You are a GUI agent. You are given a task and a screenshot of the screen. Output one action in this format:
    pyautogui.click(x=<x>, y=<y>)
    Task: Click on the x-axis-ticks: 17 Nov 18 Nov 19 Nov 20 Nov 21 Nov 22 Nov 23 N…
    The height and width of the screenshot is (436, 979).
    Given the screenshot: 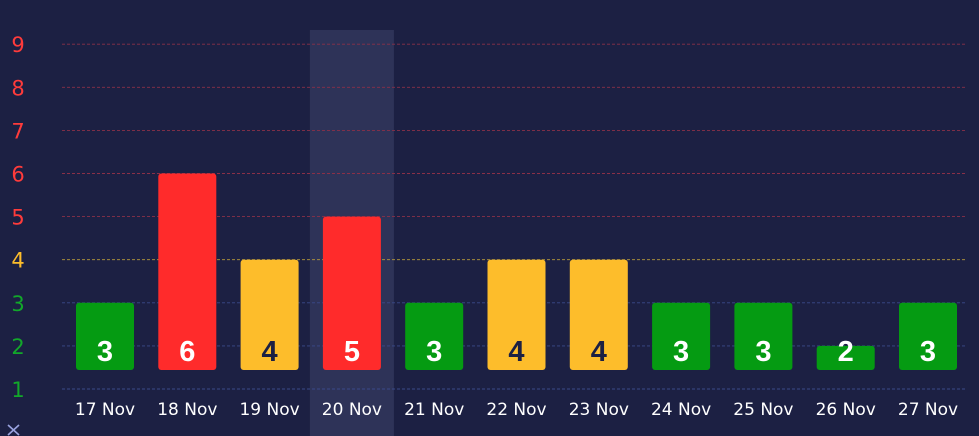 What is the action you would take?
    pyautogui.click(x=516, y=410)
    